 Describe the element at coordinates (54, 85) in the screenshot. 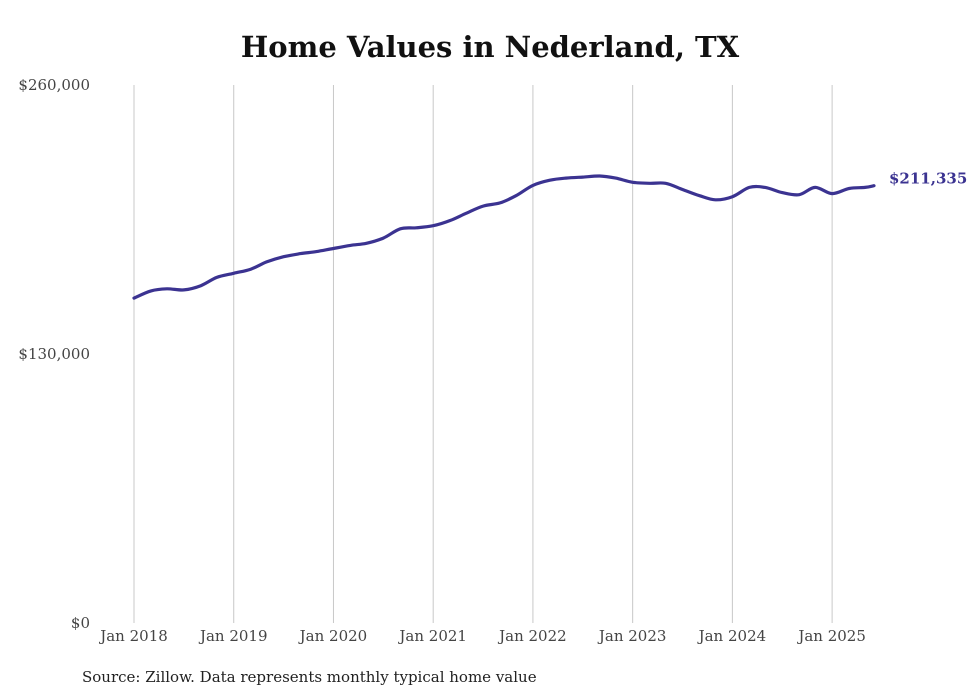

I see `y-tick-label: $260,000` at that location.